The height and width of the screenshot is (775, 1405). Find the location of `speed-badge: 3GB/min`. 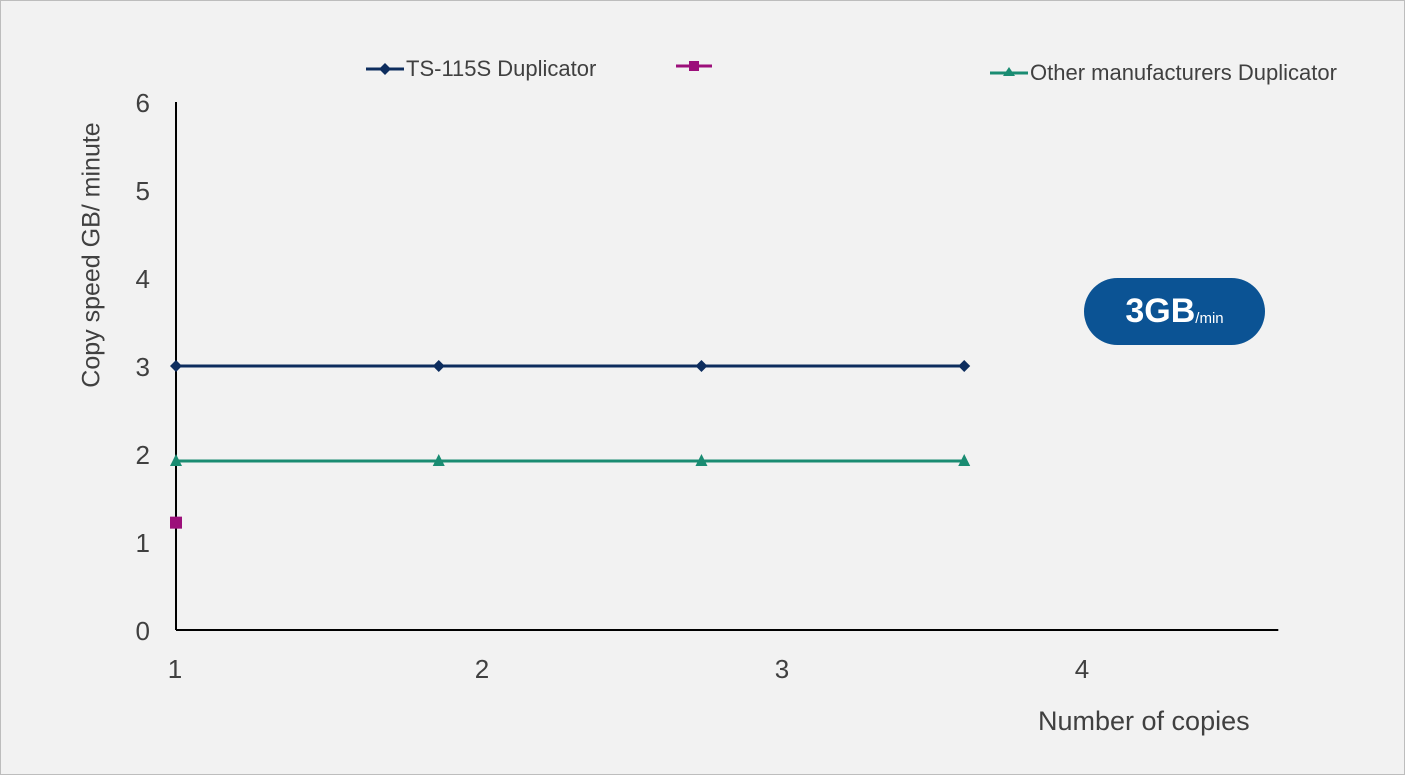

speed-badge: 3GB/min is located at coordinates (1174, 311).